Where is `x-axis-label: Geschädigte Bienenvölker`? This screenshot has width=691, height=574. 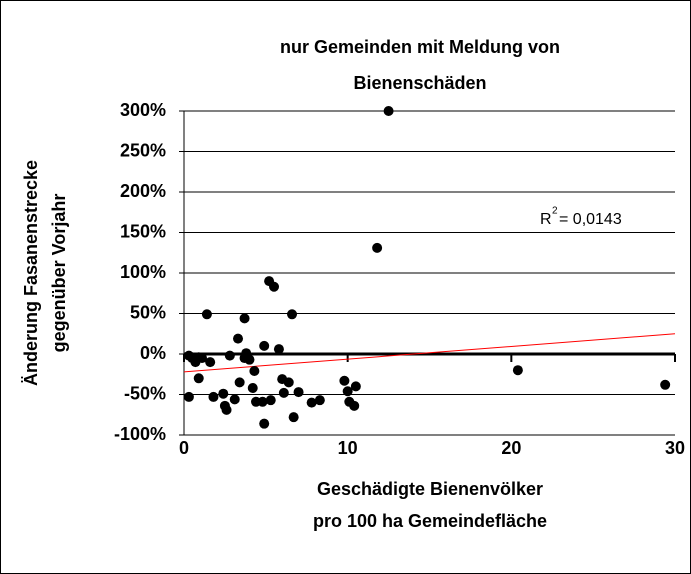 x-axis-label: Geschädigte Bienenvölker is located at coordinates (430, 489).